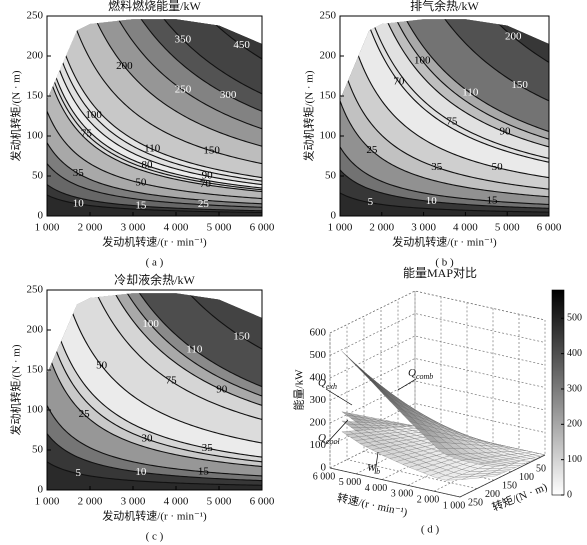 The height and width of the screenshot is (545, 587). I want to click on box-edge, so click(437, 476).